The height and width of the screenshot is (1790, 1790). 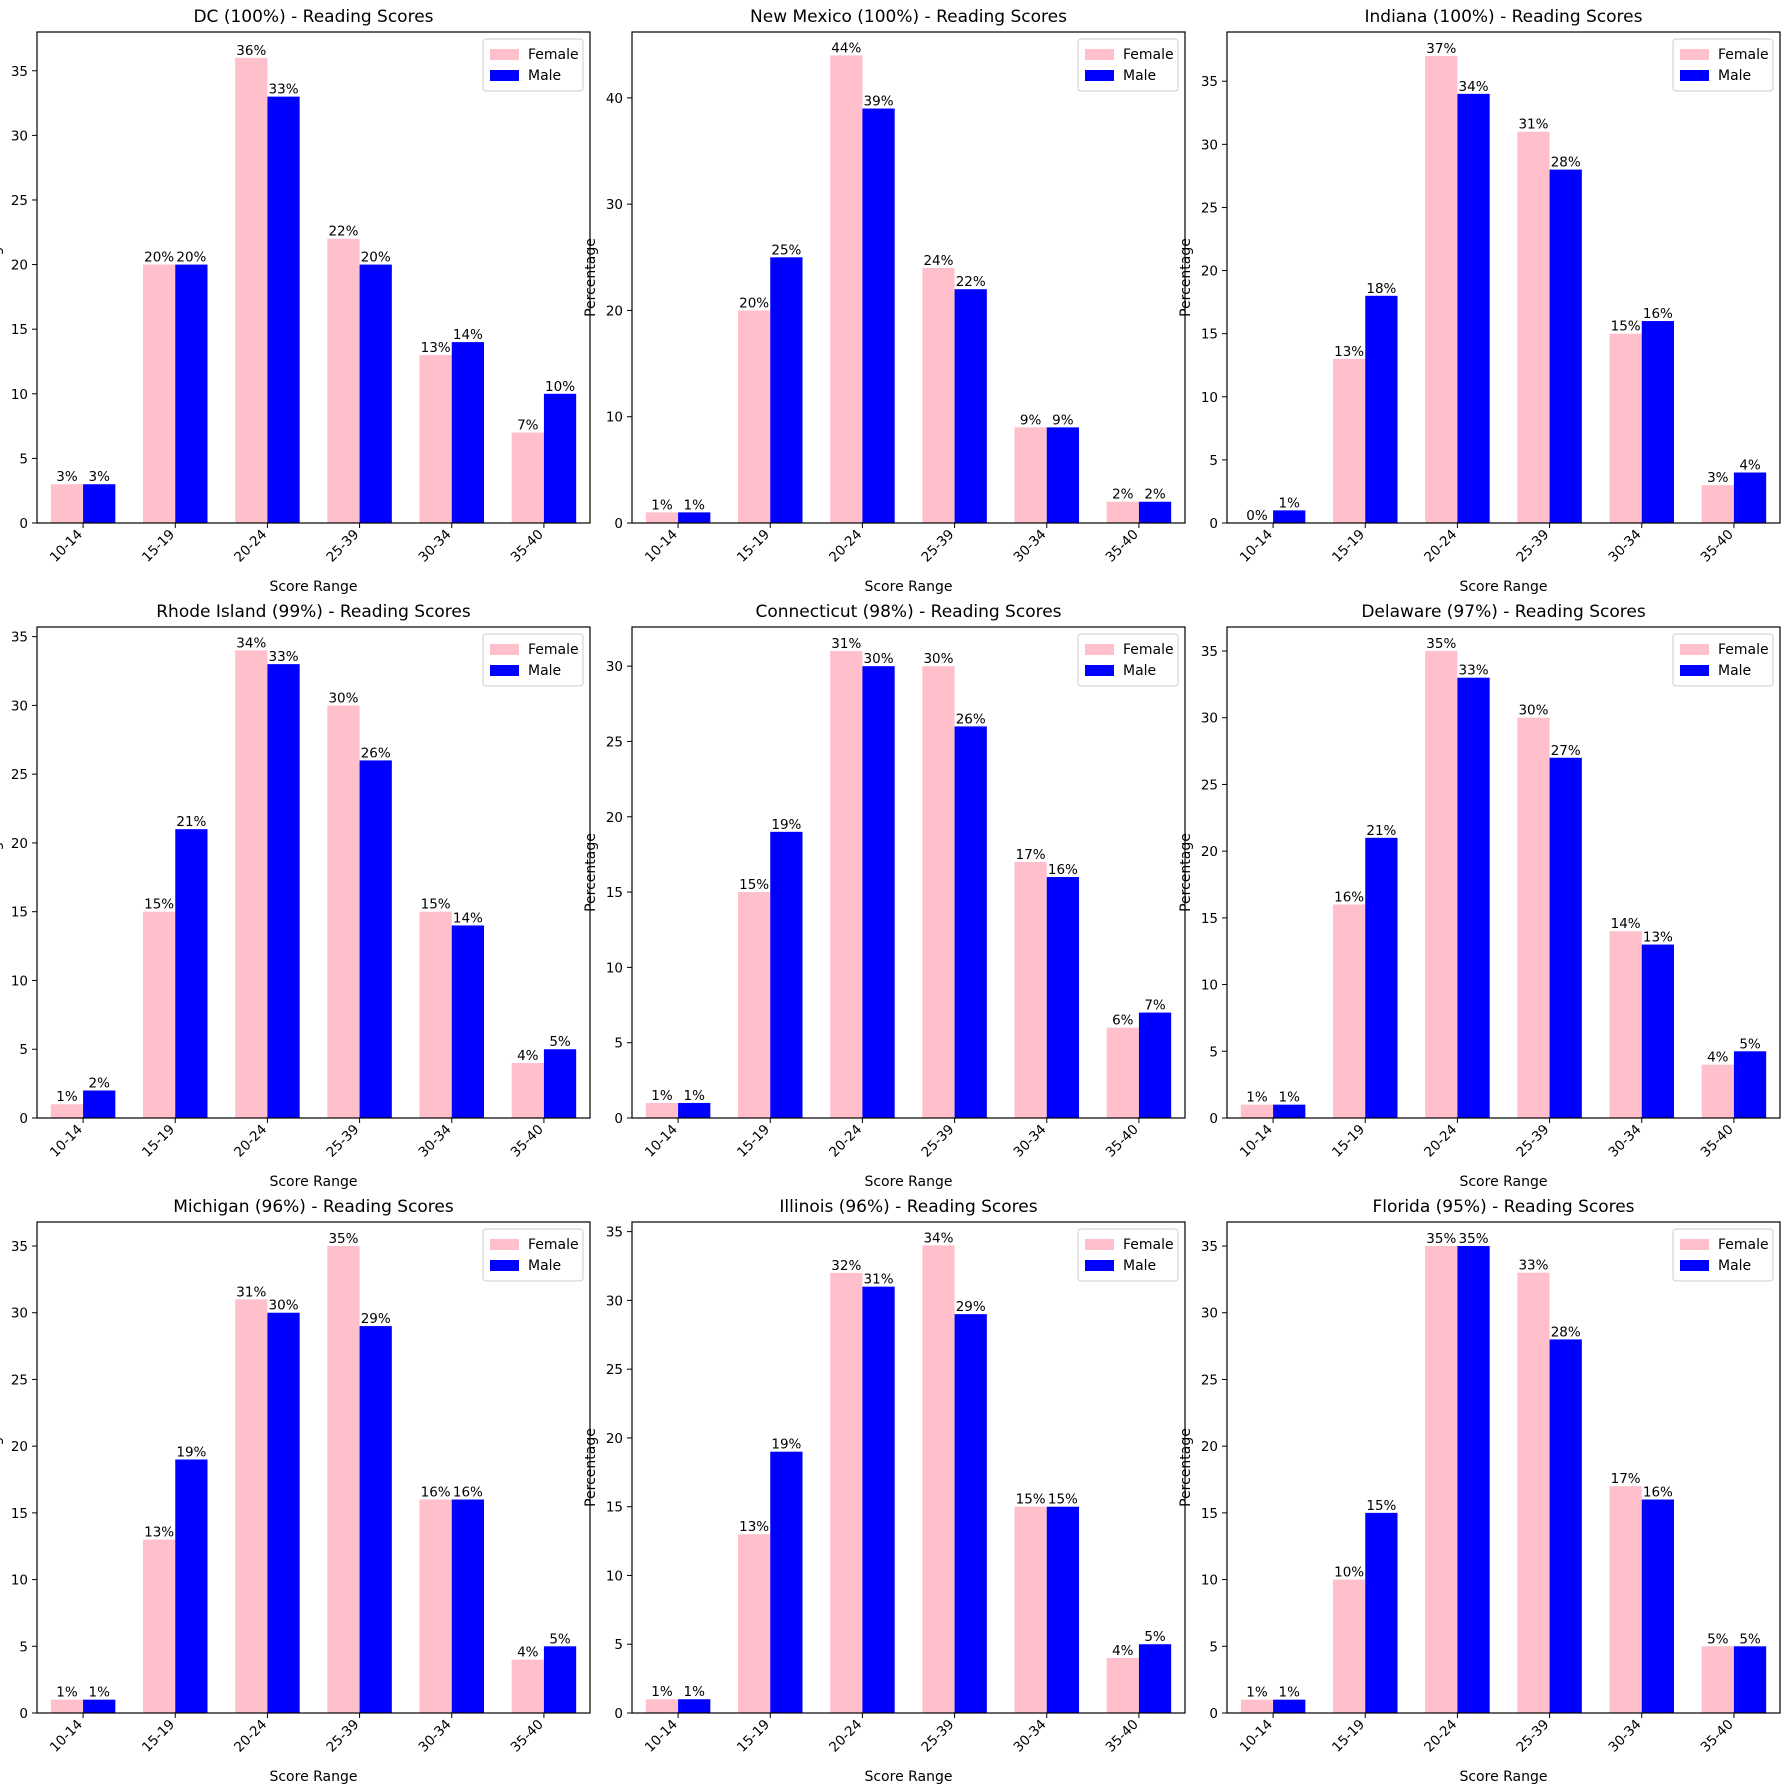 I want to click on data-label: 39%, so click(x=879, y=102).